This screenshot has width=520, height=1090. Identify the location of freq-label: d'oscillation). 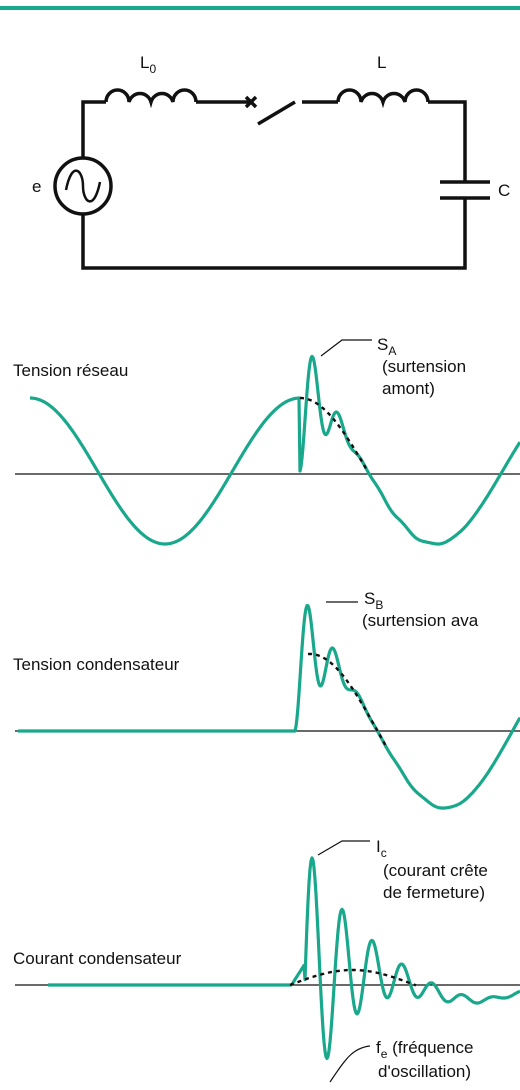
(424, 1071).